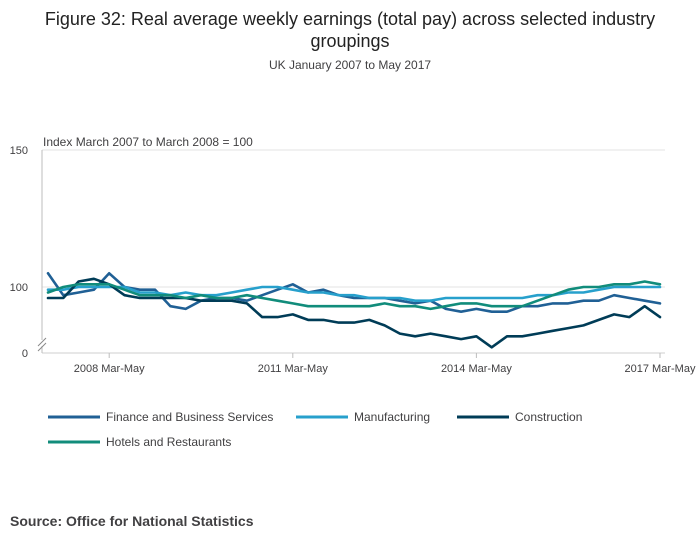  What do you see at coordinates (189, 417) in the screenshot?
I see `legend-label-0: Finance and Business Services` at bounding box center [189, 417].